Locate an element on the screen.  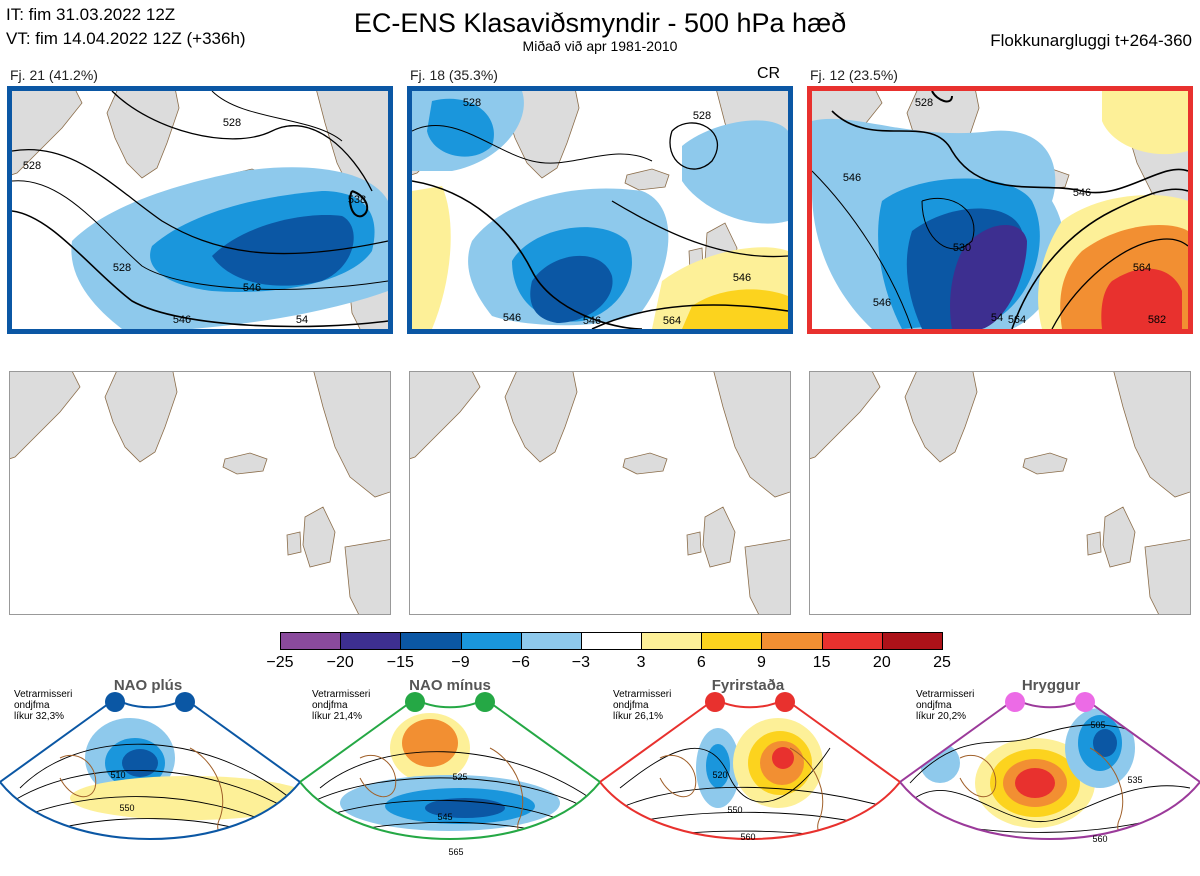
anomaly-light-yellow is located at coordinates (1145, 123).